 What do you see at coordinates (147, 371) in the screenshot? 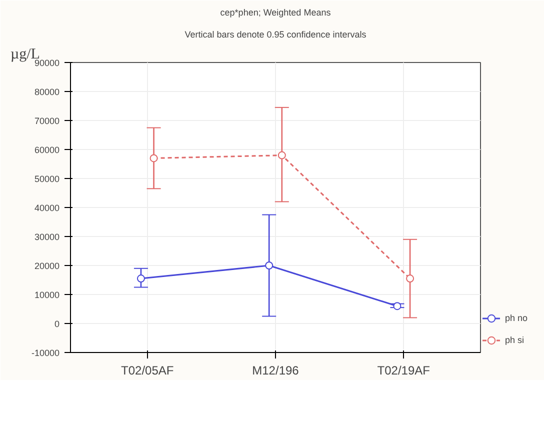
I see `x-tick-label: T02/05AF` at bounding box center [147, 371].